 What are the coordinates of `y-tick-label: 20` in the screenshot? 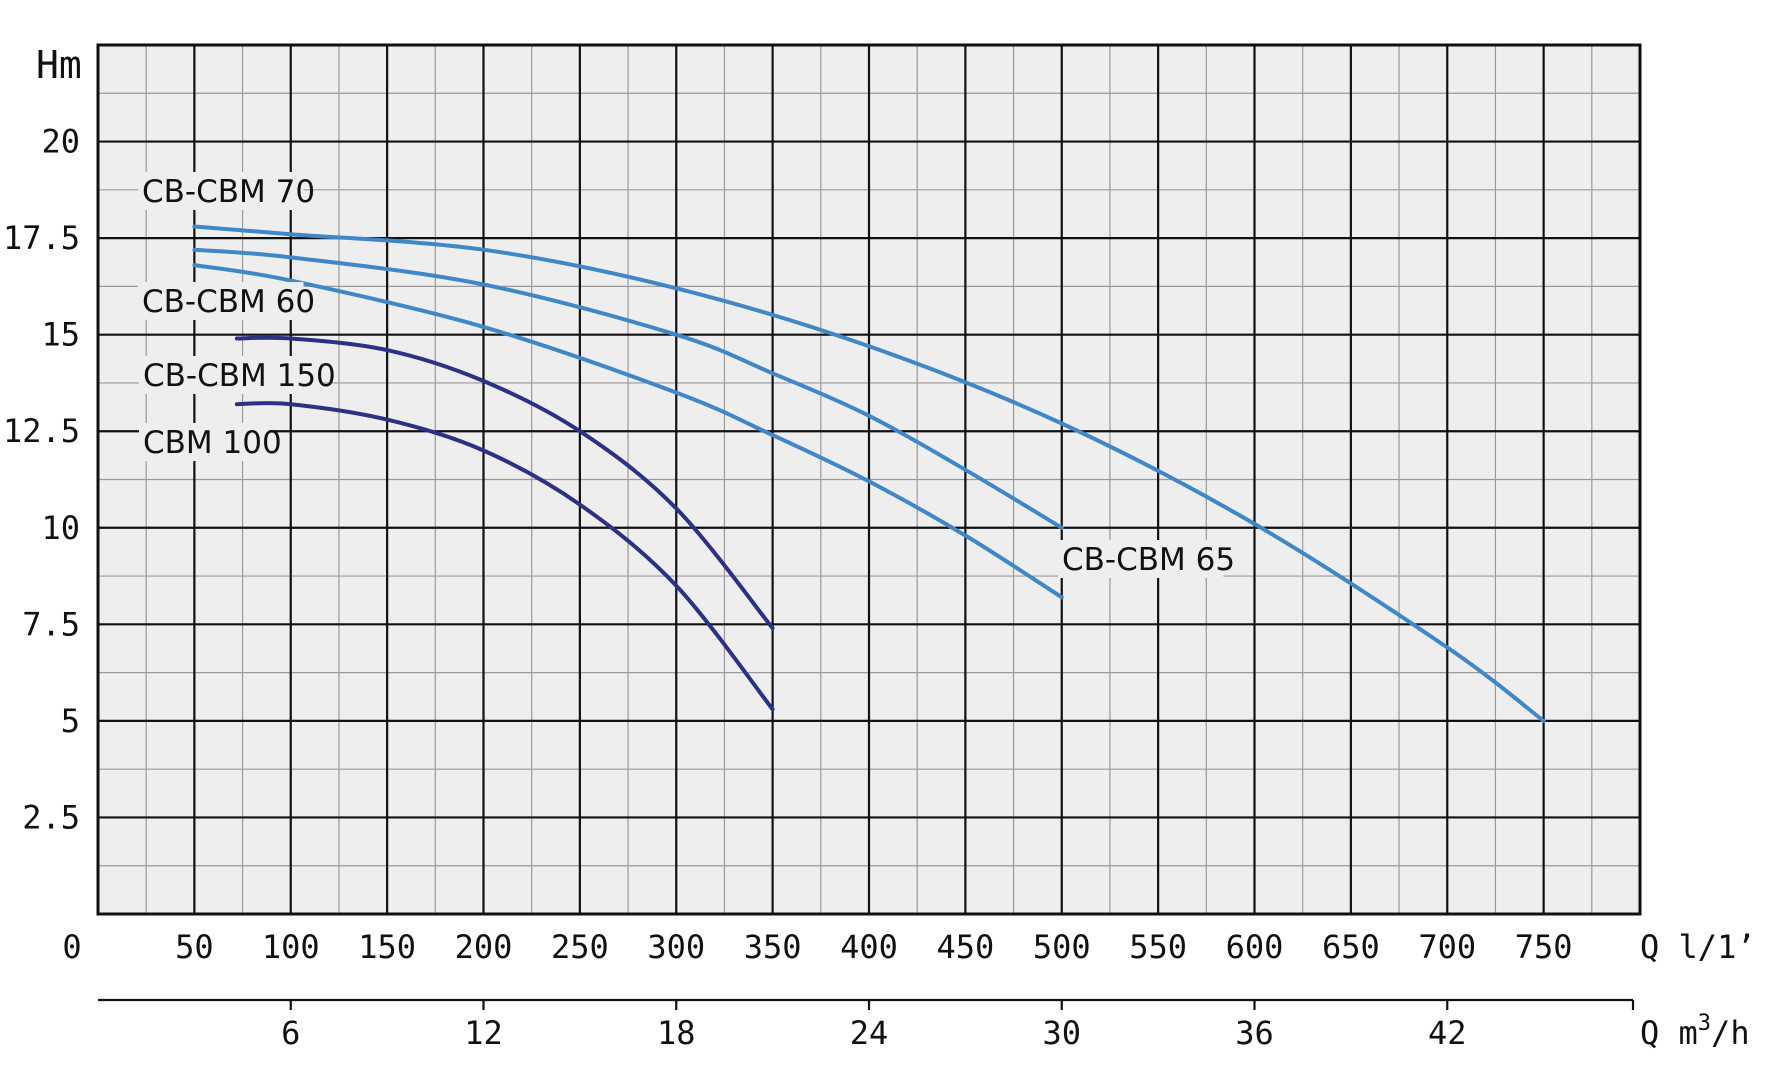 It's located at (60, 142).